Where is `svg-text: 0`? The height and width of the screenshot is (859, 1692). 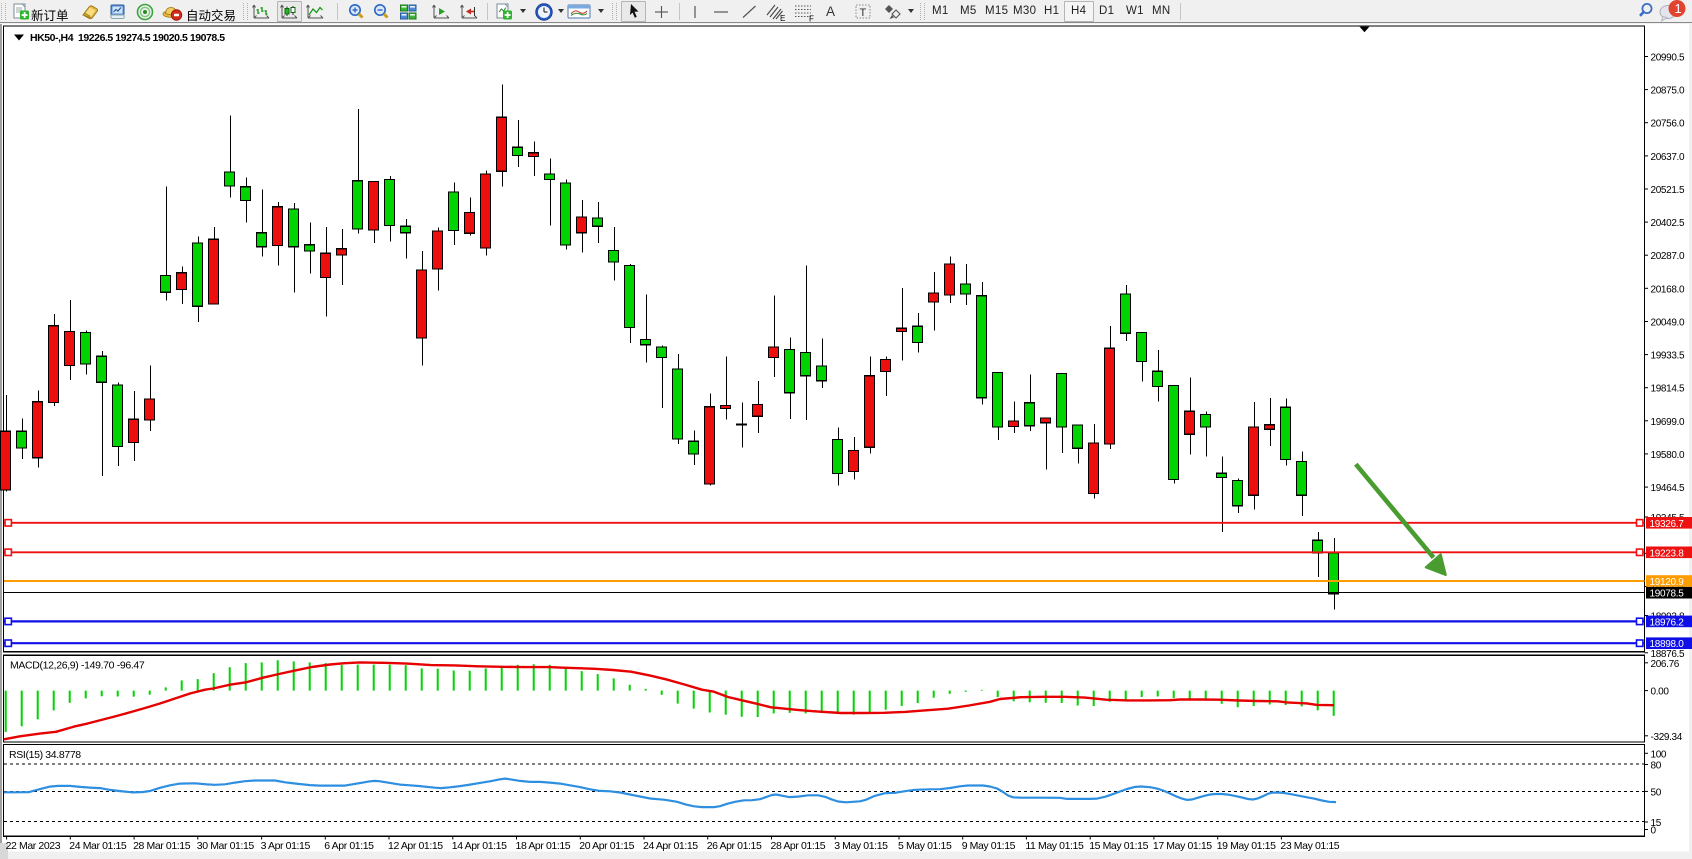
svg-text: 0 is located at coordinates (1654, 831).